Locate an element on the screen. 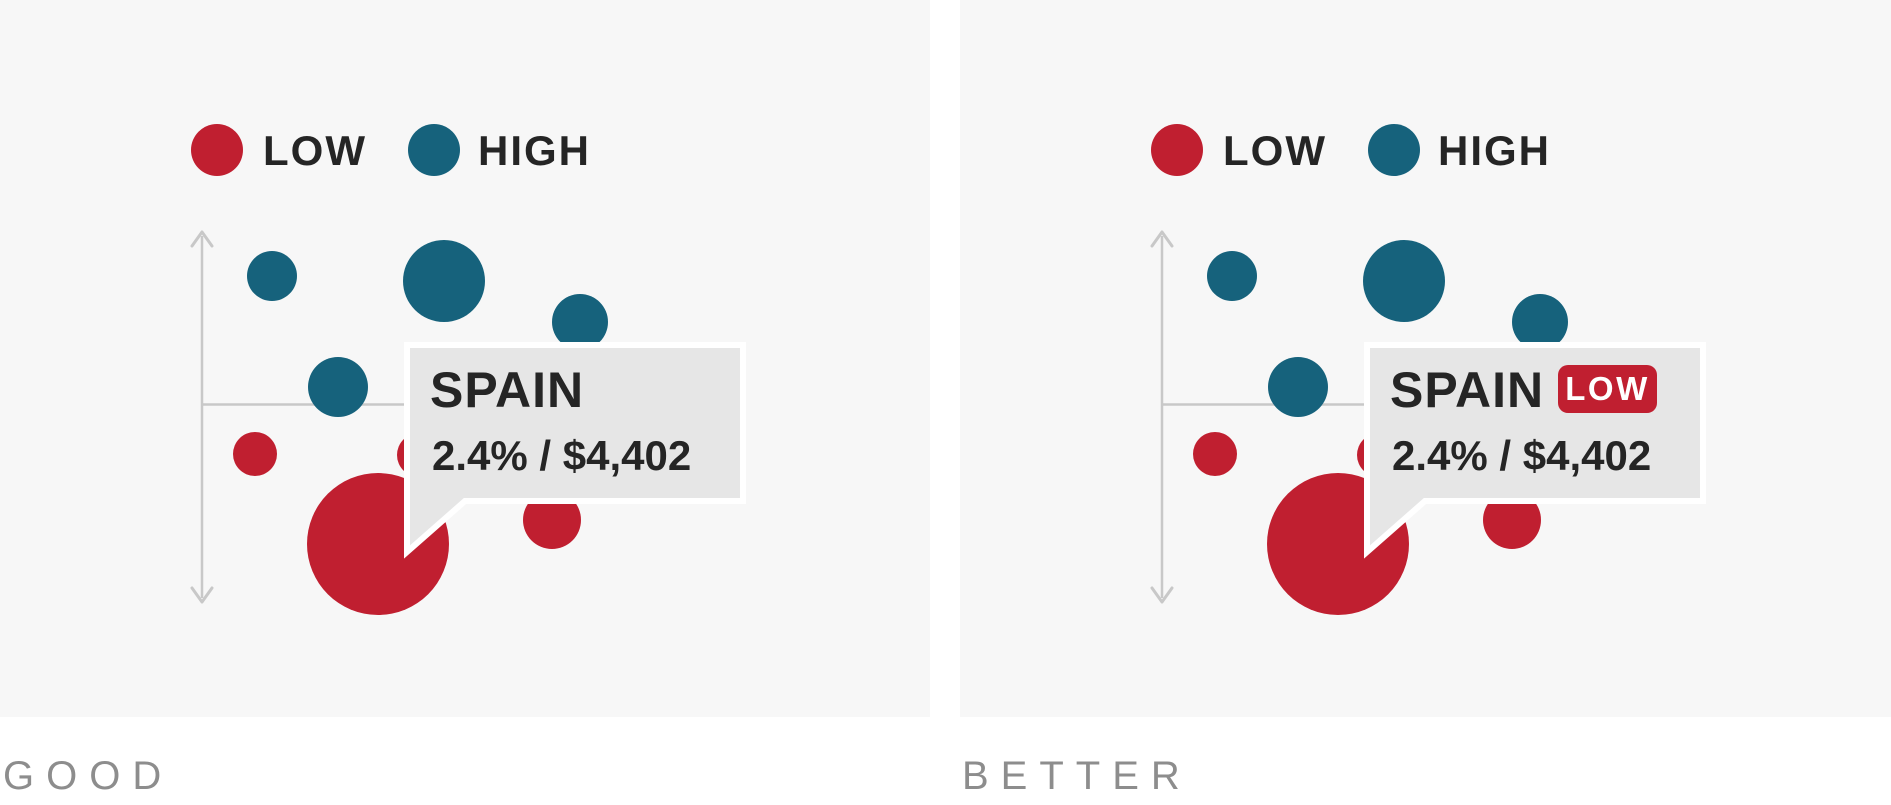 This screenshot has width=1891, height=805. tooltip-category-badge is located at coordinates (1607, 389).